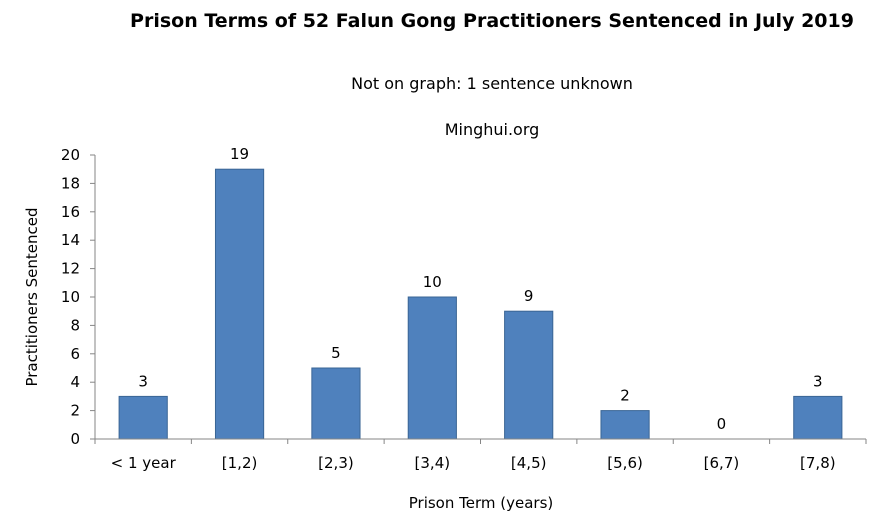 The height and width of the screenshot is (520, 881). I want to click on y-tick-label: 18, so click(70, 183).